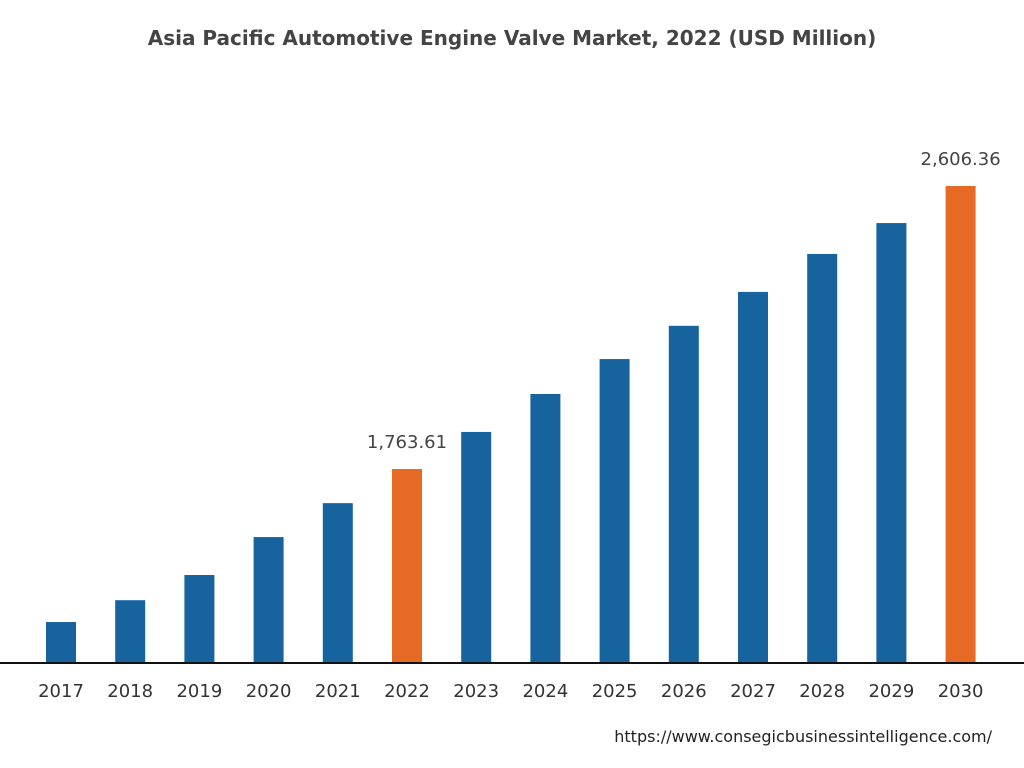 This screenshot has height=768, width=1024. Describe the element at coordinates (61, 642) in the screenshot. I see `bar-2017` at that location.